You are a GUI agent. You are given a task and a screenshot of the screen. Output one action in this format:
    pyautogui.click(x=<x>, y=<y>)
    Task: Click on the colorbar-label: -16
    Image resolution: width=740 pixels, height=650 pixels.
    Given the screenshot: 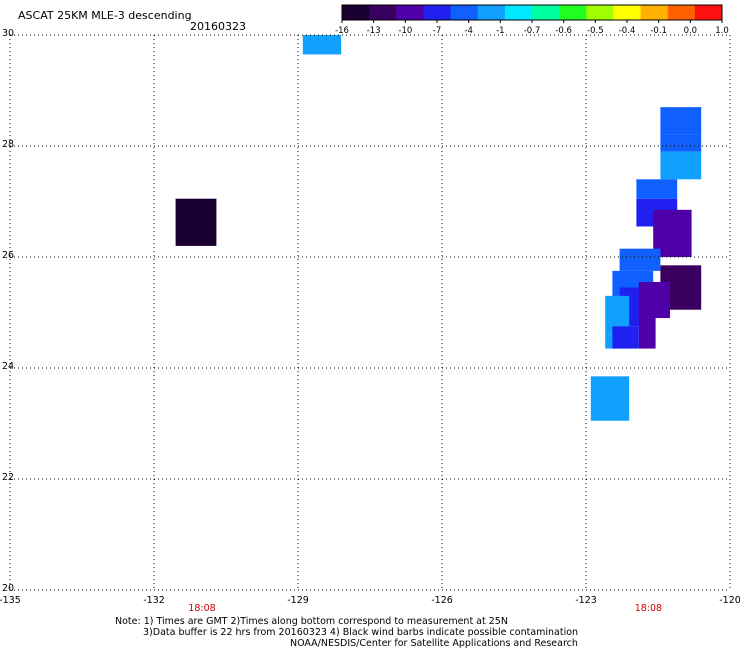 What is the action you would take?
    pyautogui.click(x=342, y=31)
    